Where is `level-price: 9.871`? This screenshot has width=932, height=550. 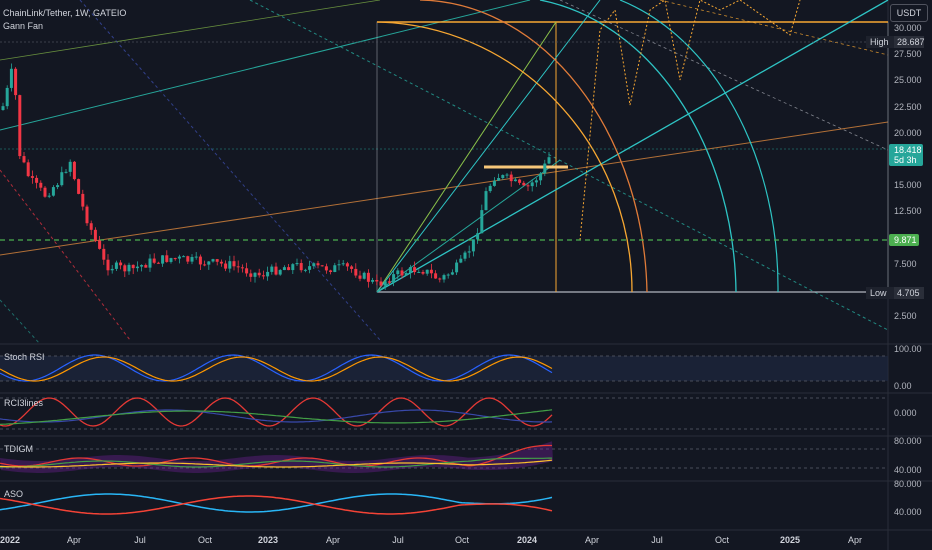 level-price: 9.871 is located at coordinates (905, 240).